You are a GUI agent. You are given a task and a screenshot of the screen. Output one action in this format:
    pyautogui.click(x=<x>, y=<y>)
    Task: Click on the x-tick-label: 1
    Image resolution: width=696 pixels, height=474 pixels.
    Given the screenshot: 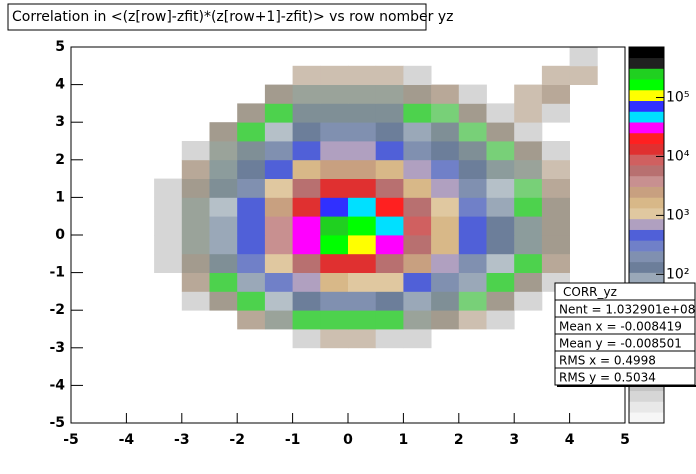 What is the action you would take?
    pyautogui.click(x=404, y=440)
    